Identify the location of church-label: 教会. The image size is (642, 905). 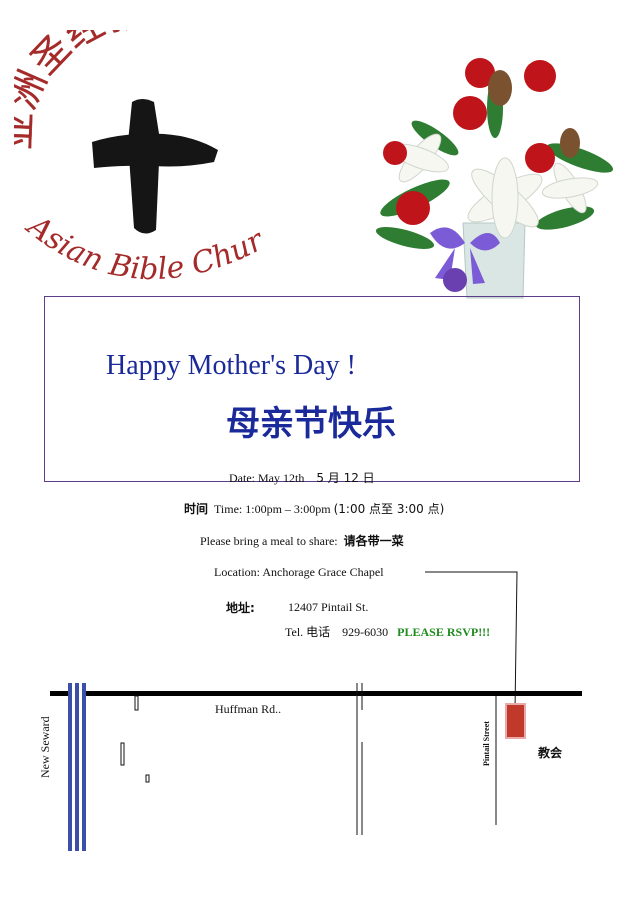
(550, 753).